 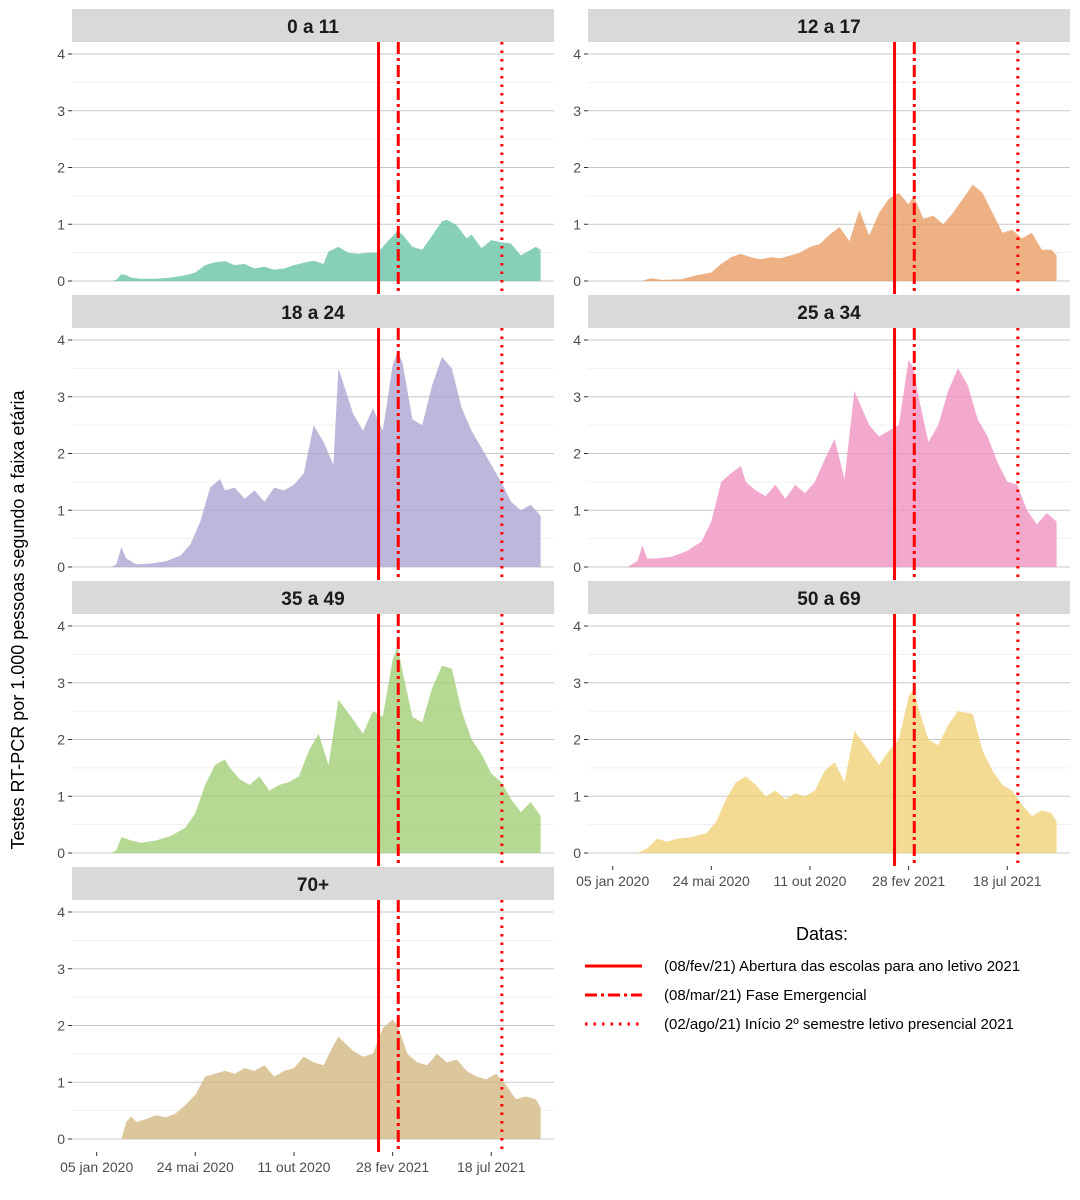 I want to click on facet-title: 50 a 69, so click(x=828, y=599).